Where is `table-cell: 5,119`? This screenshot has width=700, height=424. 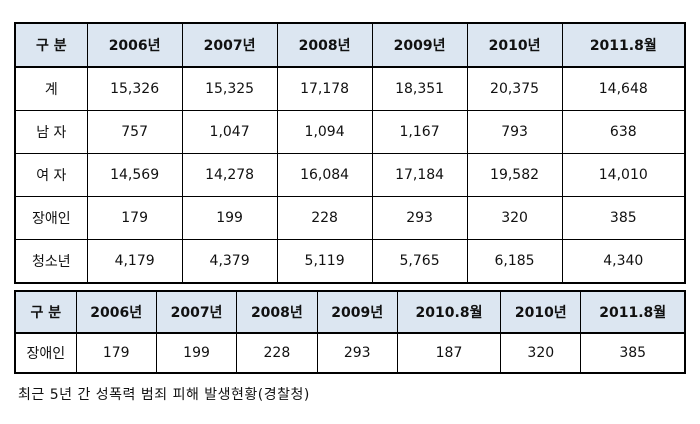 table-cell: 5,119 is located at coordinates (324, 261).